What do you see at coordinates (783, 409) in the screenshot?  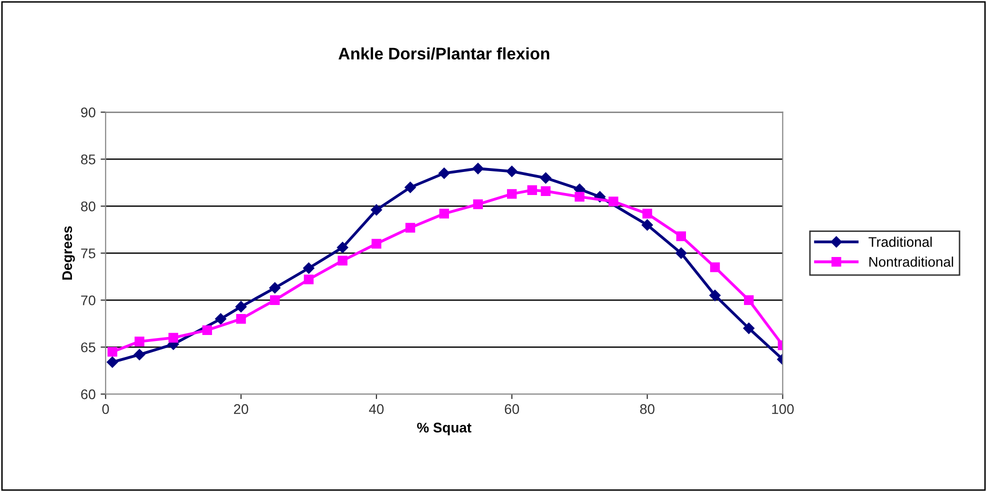 I see `x-tick-label: 100` at bounding box center [783, 409].